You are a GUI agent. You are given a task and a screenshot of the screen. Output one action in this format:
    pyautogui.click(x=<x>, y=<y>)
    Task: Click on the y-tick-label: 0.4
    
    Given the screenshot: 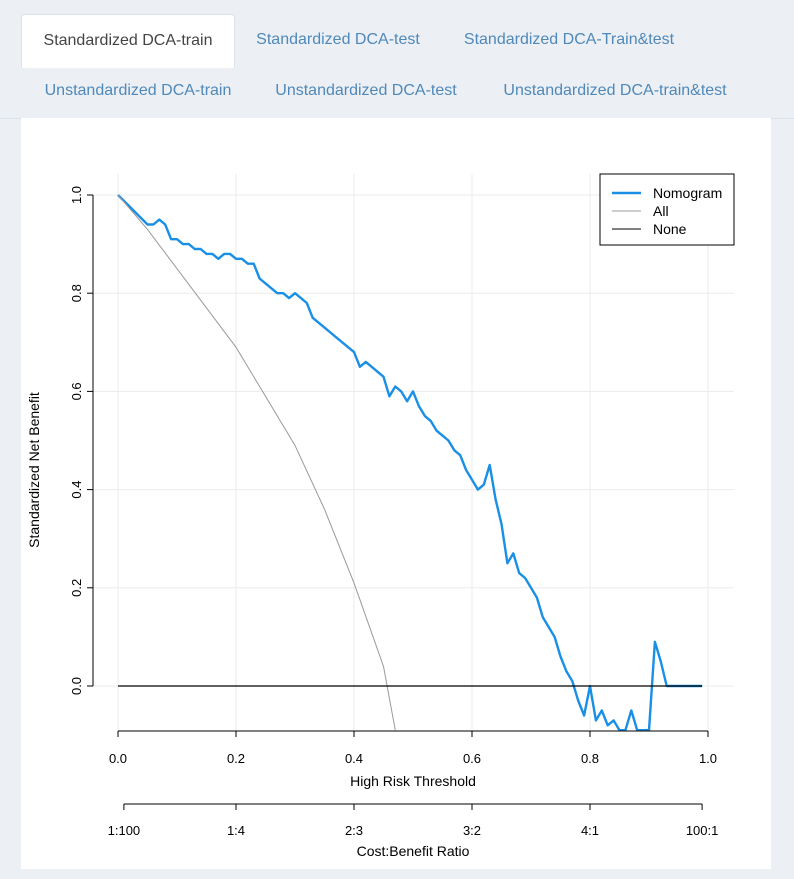 What is the action you would take?
    pyautogui.click(x=76, y=490)
    